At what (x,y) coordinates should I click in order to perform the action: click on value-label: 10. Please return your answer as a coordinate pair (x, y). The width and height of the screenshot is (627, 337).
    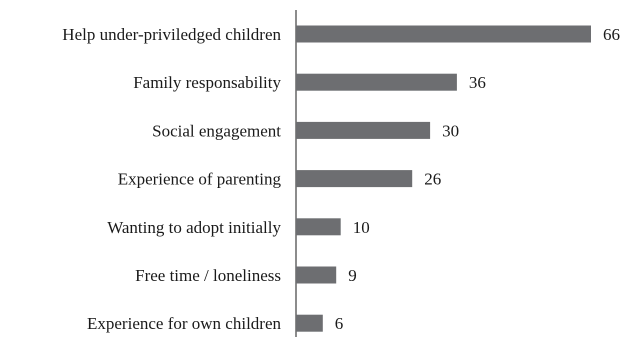
    Looking at the image, I should click on (361, 227).